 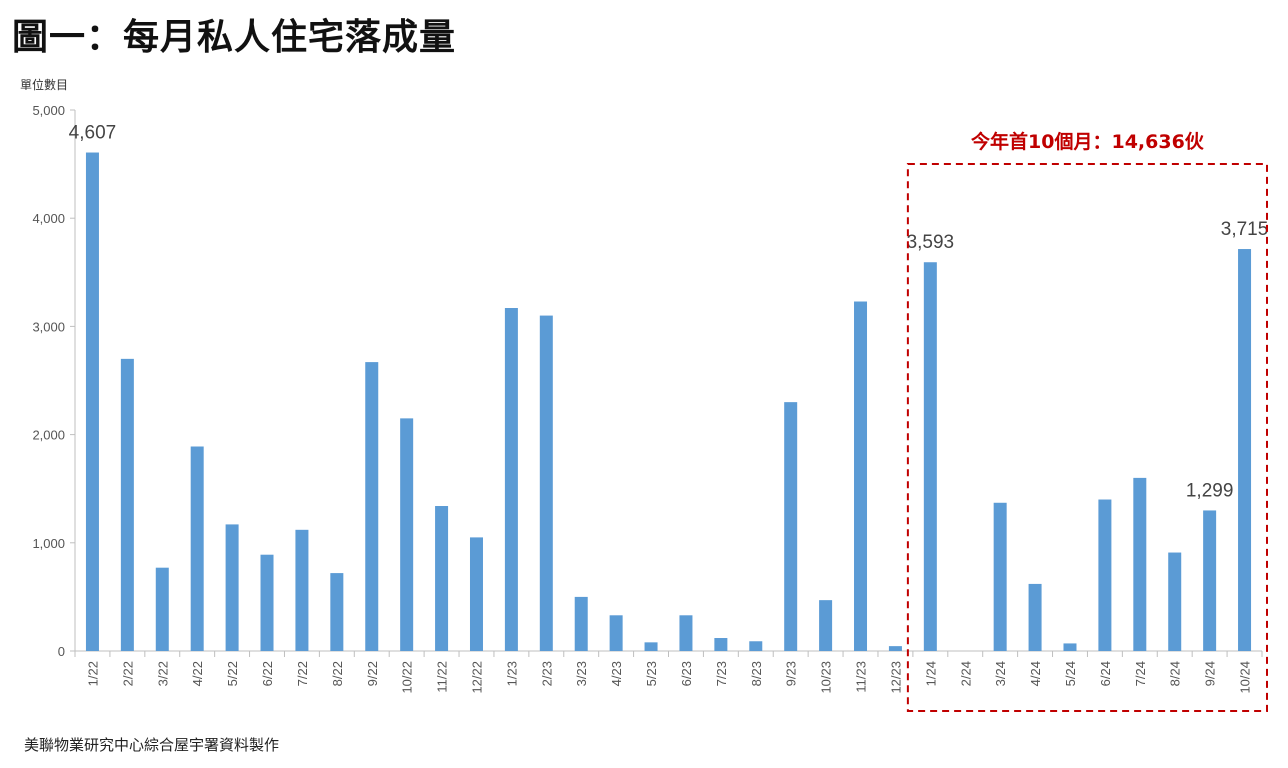 I want to click on x-tick-label: 5/24, so click(x=1070, y=673).